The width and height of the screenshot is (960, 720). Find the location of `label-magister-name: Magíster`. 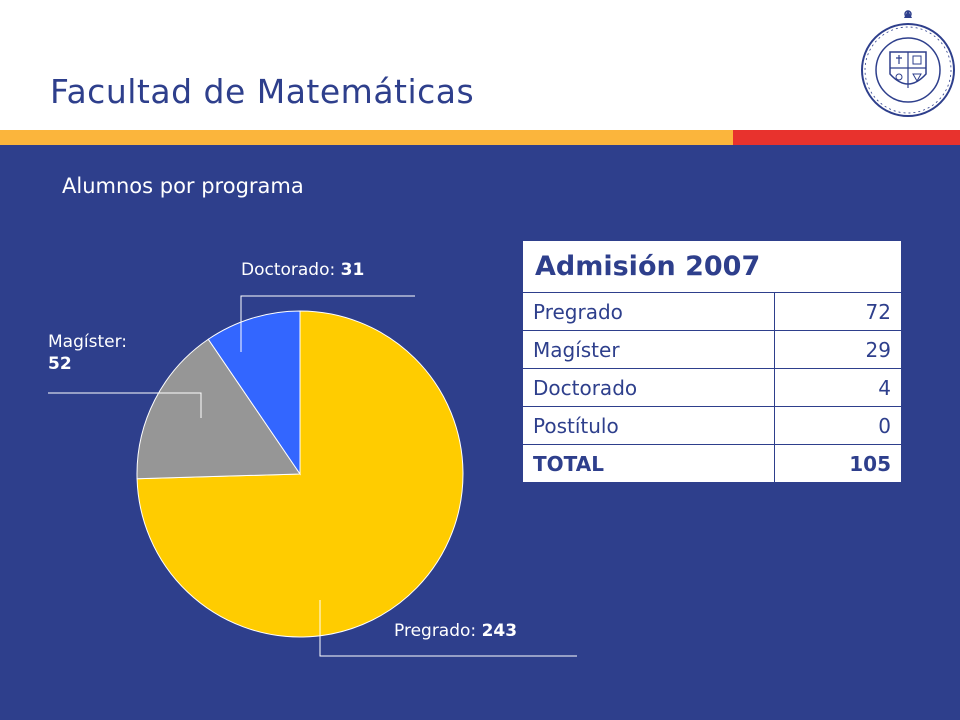

label-magister-name: Magíster is located at coordinates (85, 342).